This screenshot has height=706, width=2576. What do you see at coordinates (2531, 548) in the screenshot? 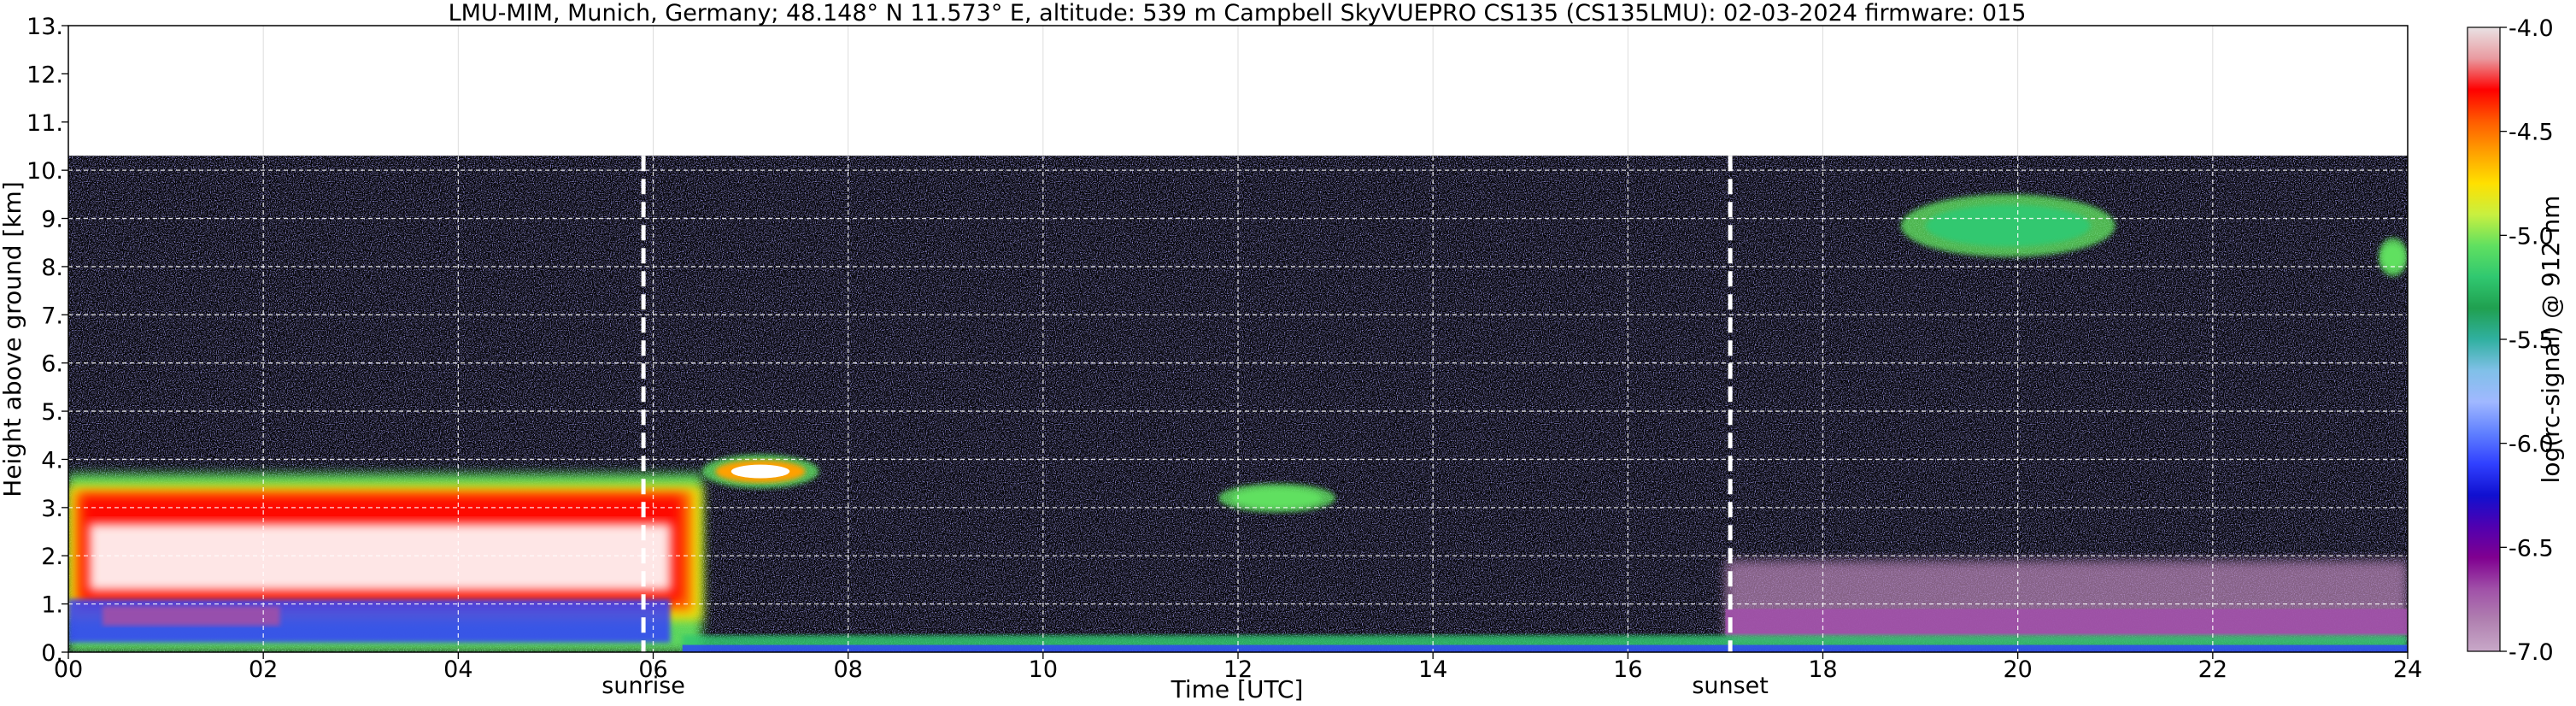
I see `colorbar-tick-label: -6.5` at bounding box center [2531, 548].